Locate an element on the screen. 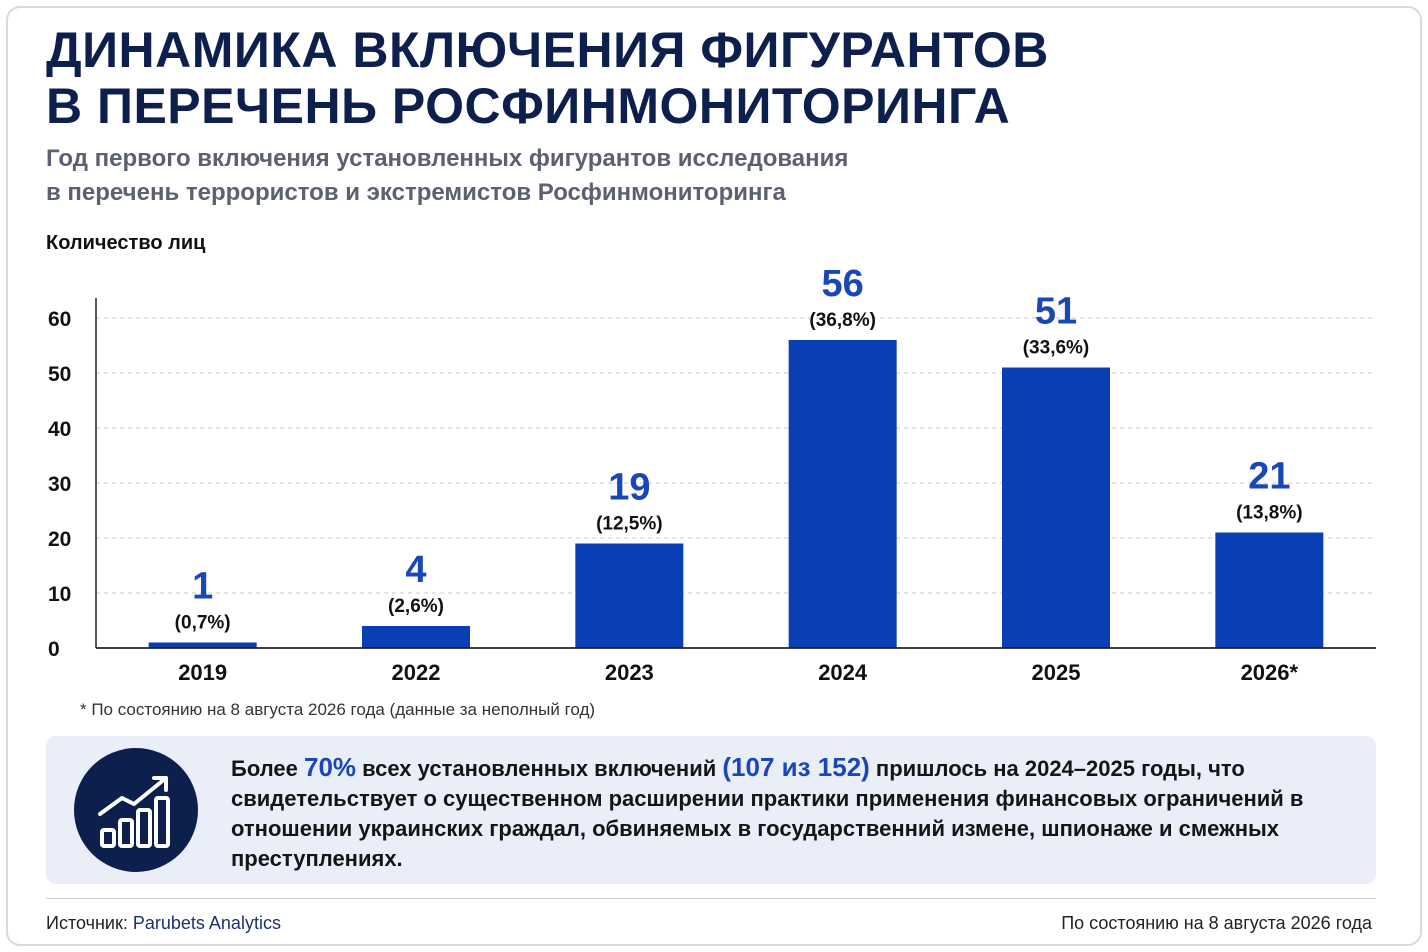 This screenshot has height=952, width=1428. summary-highlight-count: (107 из 152) is located at coordinates (796, 767).